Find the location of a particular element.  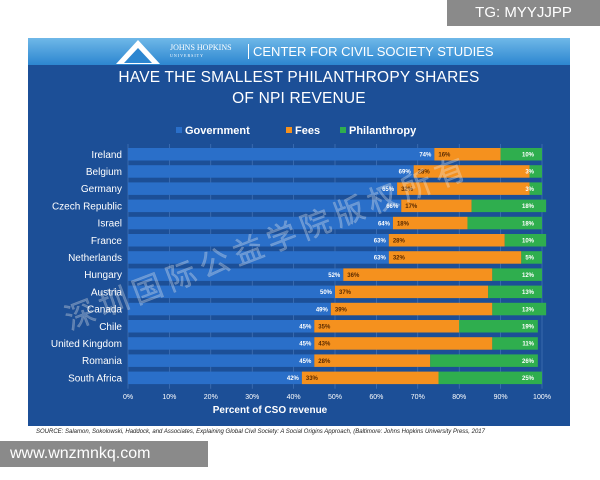

x-tick-label: 80% is located at coordinates (459, 397).